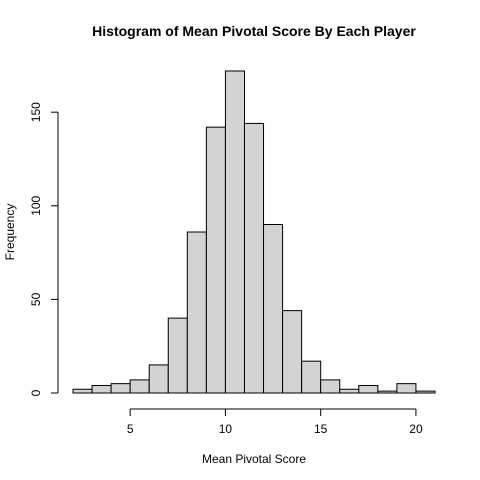 This screenshot has width=480, height=480. What do you see at coordinates (36, 205) in the screenshot?
I see `y-tick-label-100: 100` at bounding box center [36, 205].